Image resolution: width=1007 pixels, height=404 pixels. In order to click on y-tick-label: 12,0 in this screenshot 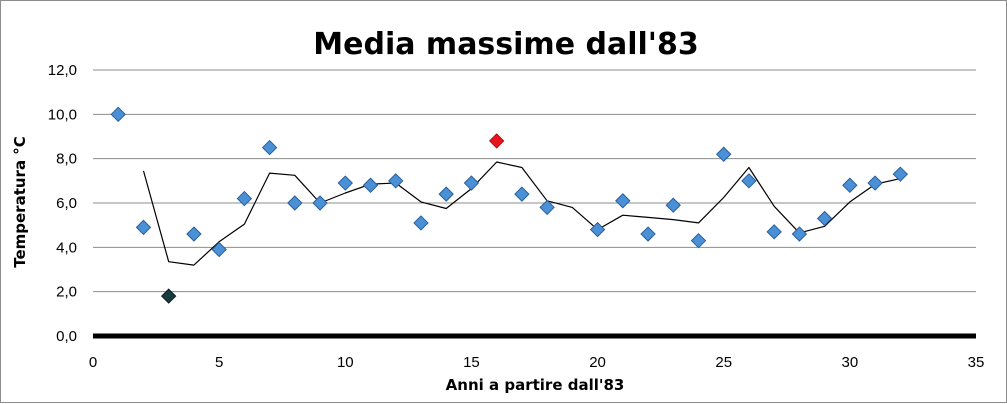, I will do `click(62, 70)`.